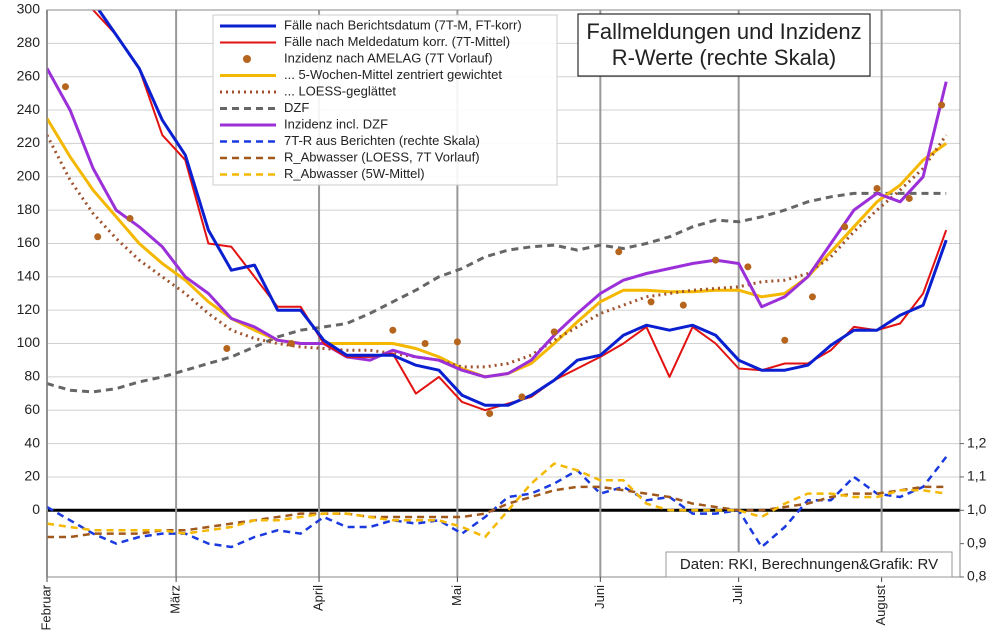  What do you see at coordinates (175, 599) in the screenshot?
I see `x-tick-label: März` at bounding box center [175, 599].